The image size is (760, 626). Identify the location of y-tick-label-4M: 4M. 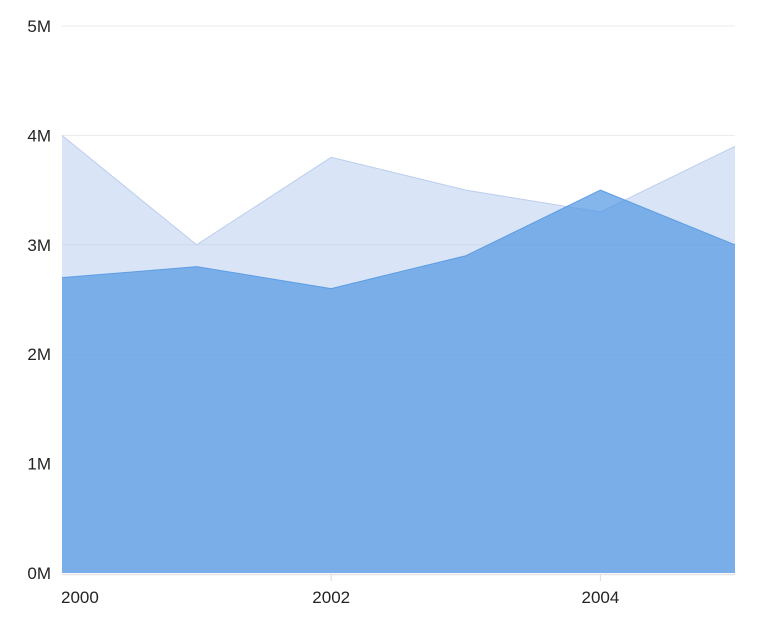
(39, 135).